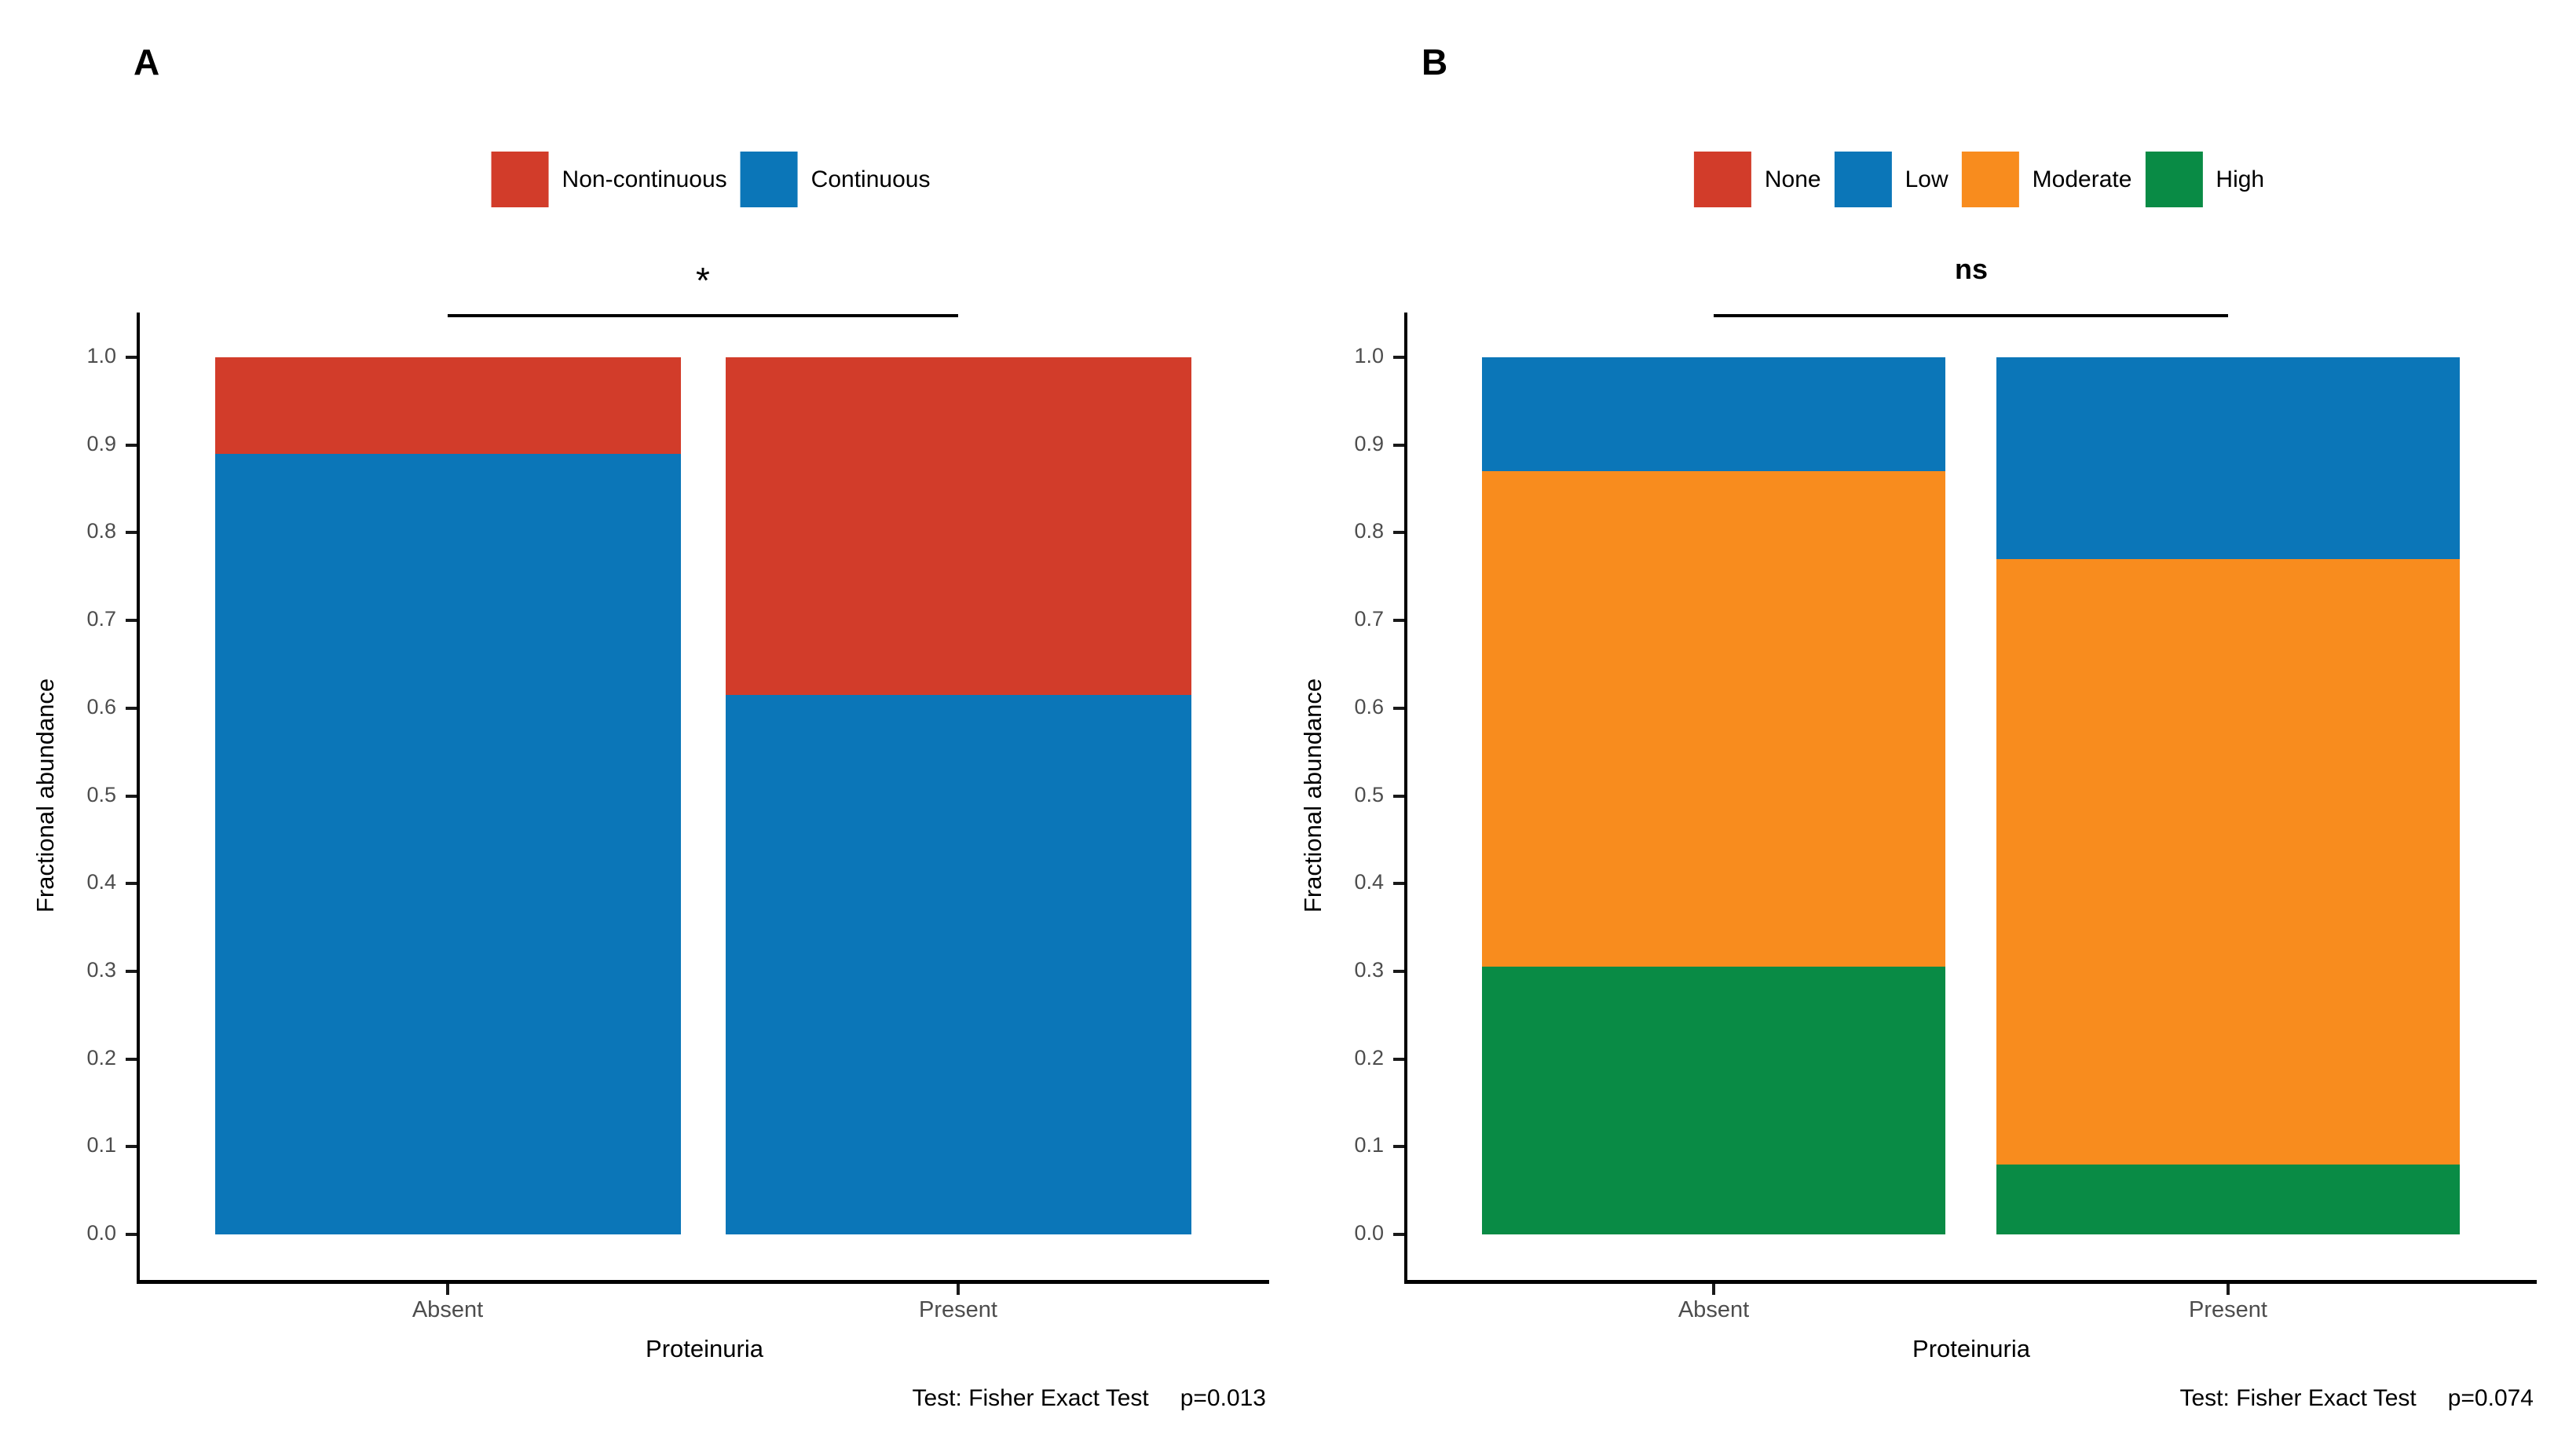 This screenshot has width=2576, height=1448. Describe the element at coordinates (2204, 179) in the screenshot. I see `legend-item: High` at that location.